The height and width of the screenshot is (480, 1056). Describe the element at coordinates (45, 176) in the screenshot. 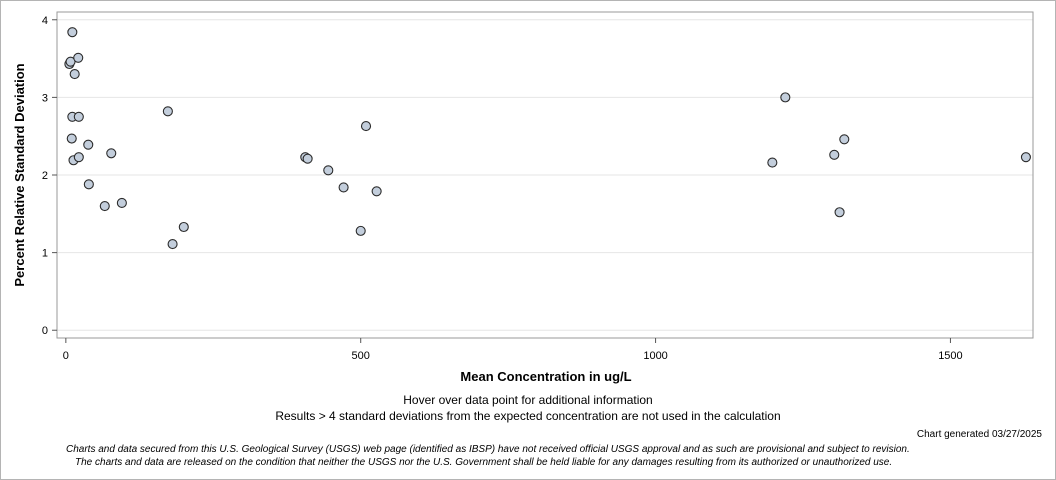

I see `y-tick-label: 2` at that location.